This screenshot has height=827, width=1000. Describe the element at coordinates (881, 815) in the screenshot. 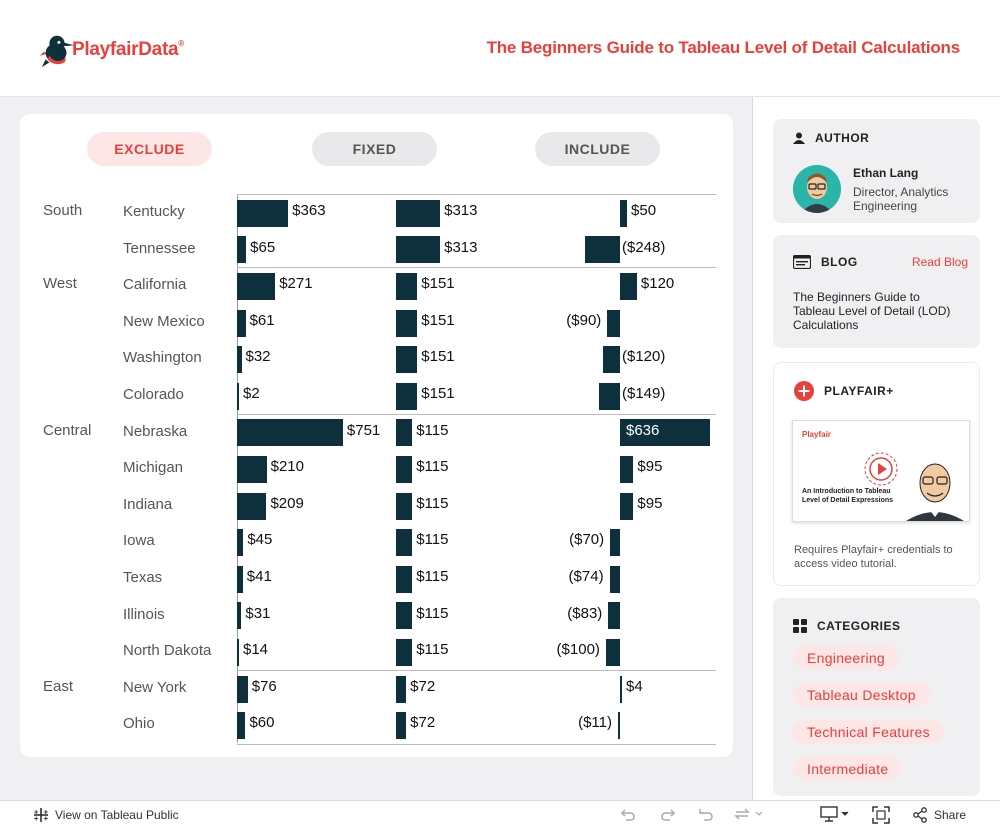

I see `fullscreen-icon` at that location.